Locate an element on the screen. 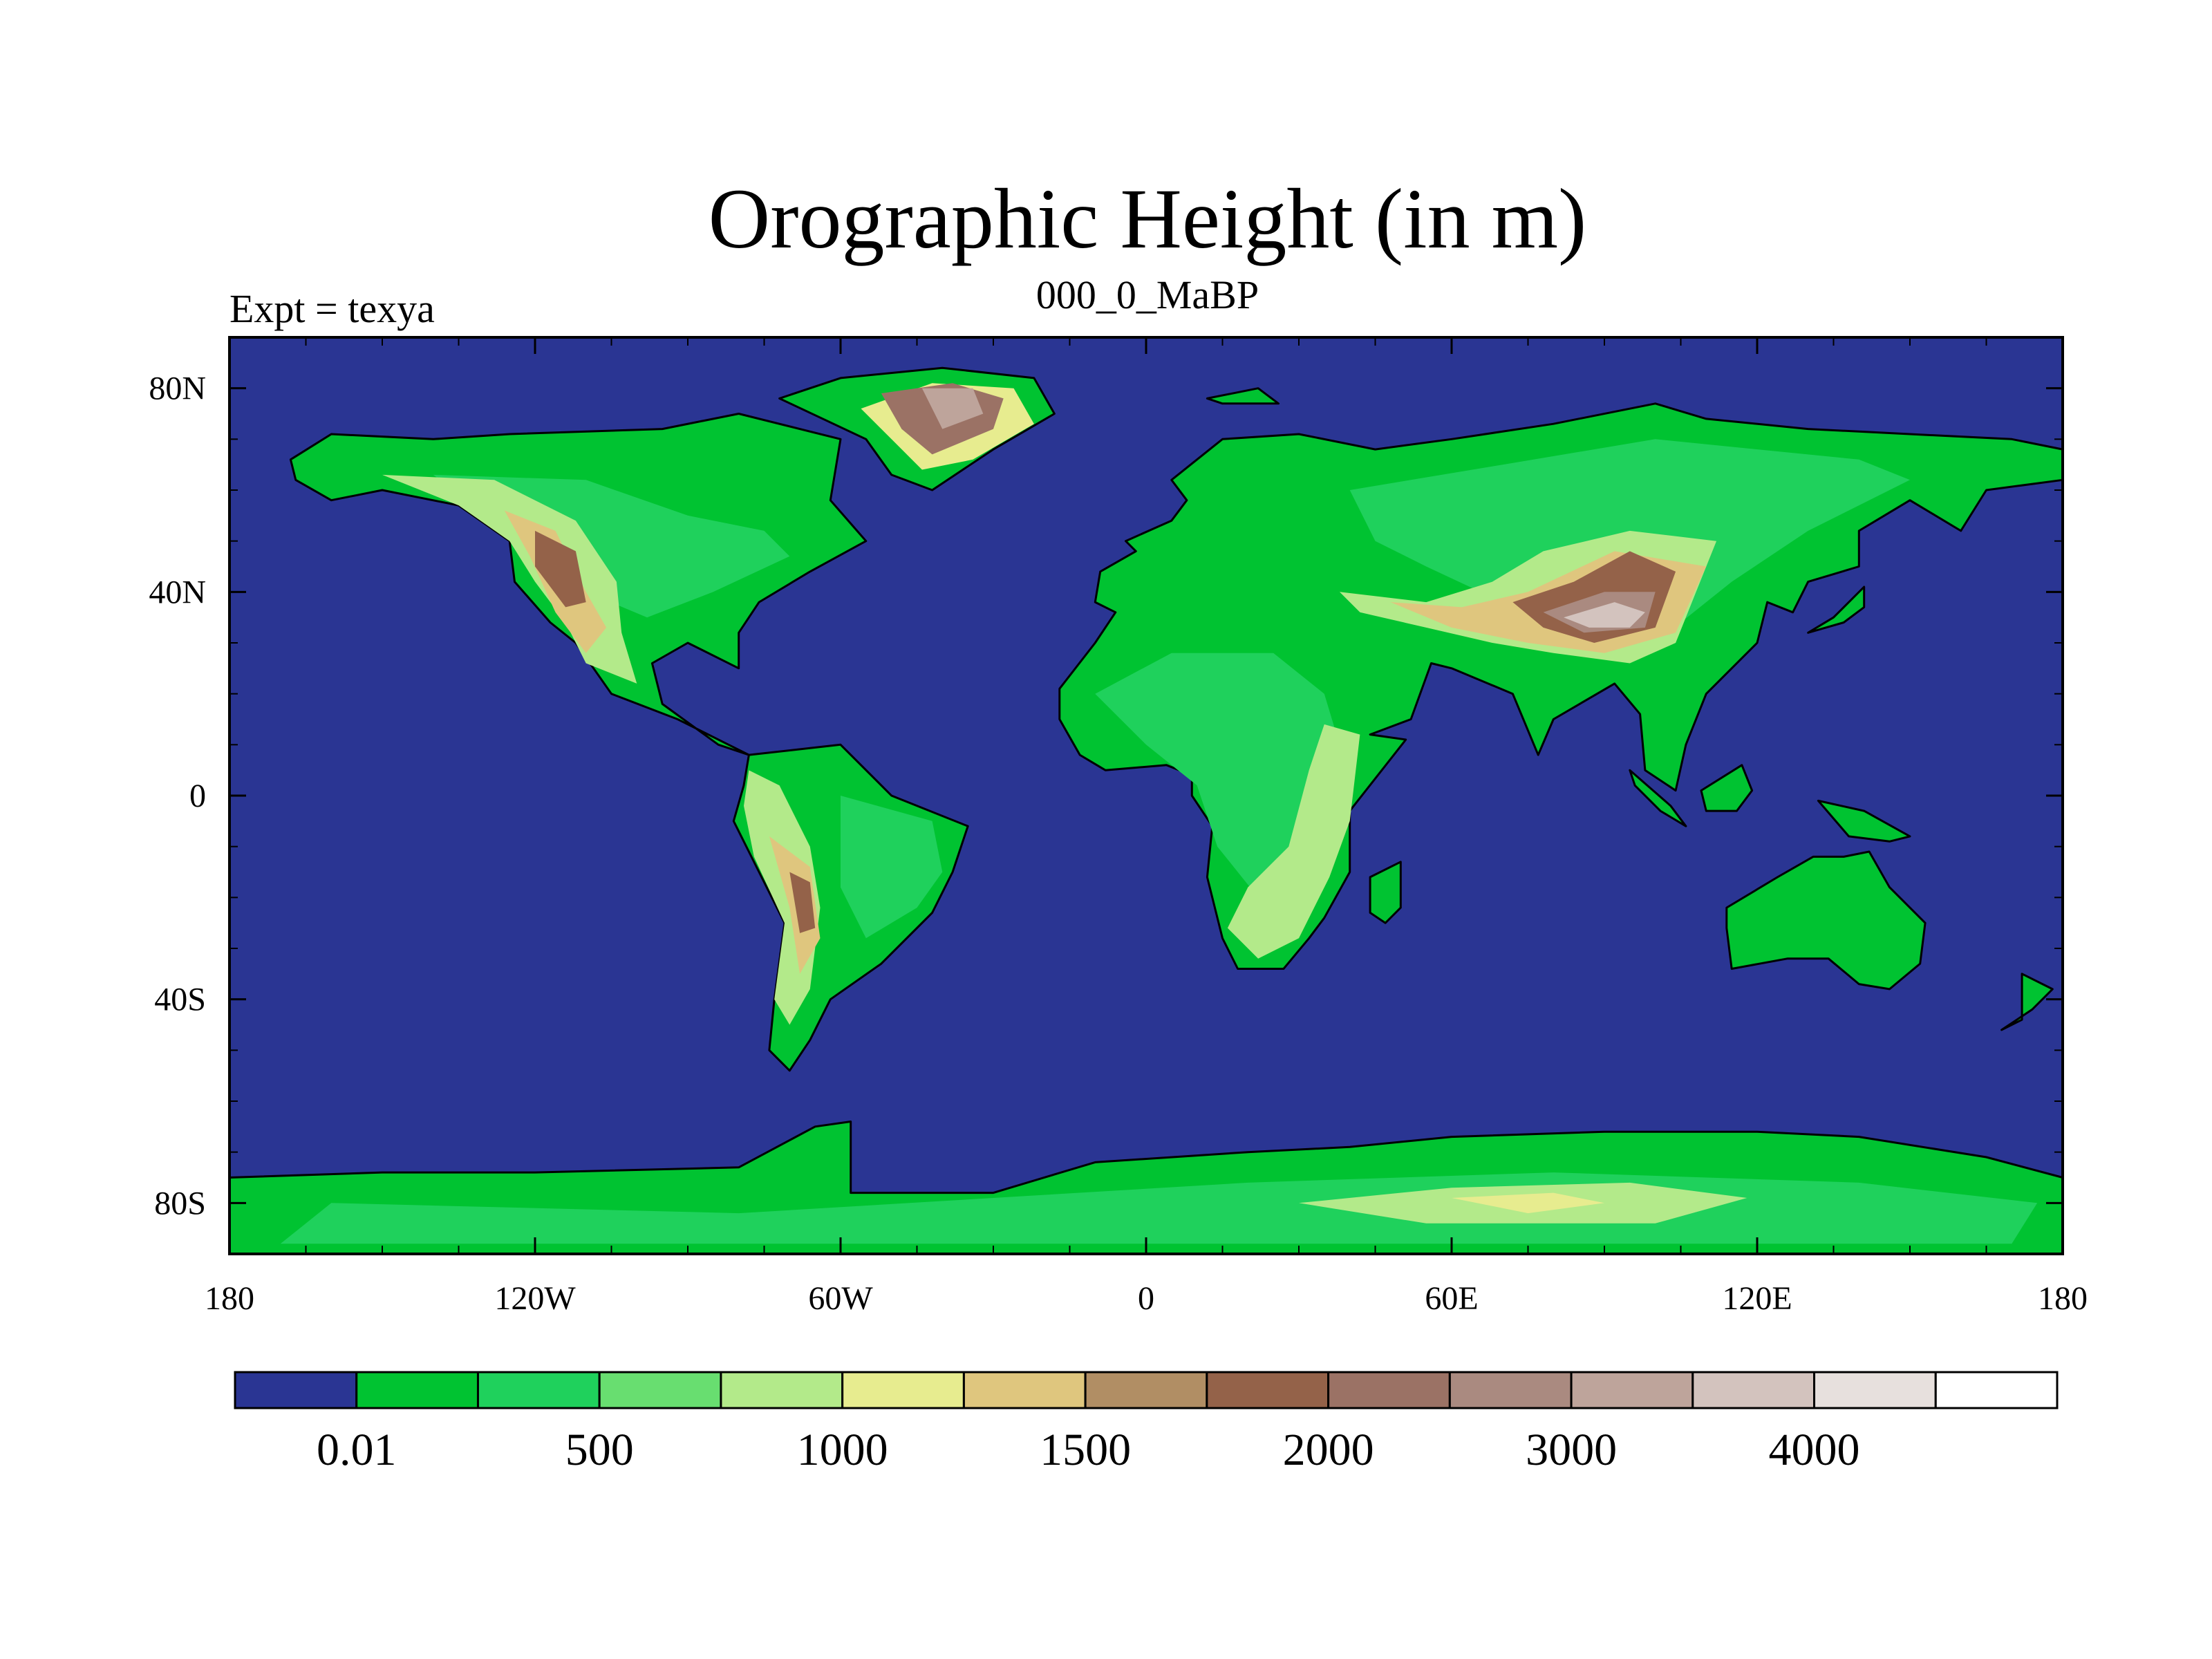 This screenshot has width=2212, height=1659. y-tick-label: 80N is located at coordinates (177, 389).